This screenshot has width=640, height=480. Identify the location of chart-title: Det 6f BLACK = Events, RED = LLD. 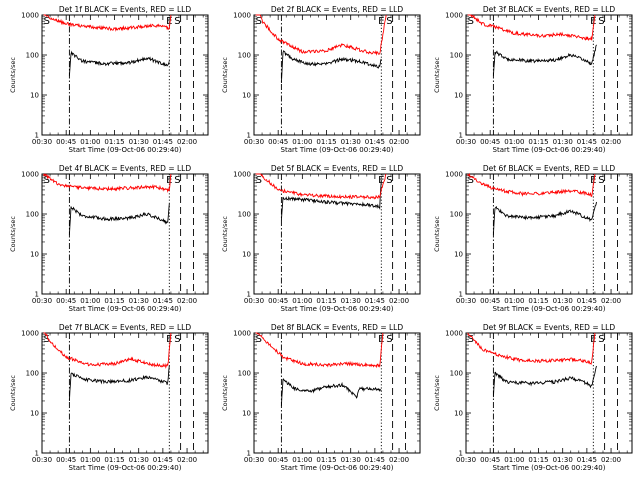
(549, 168).